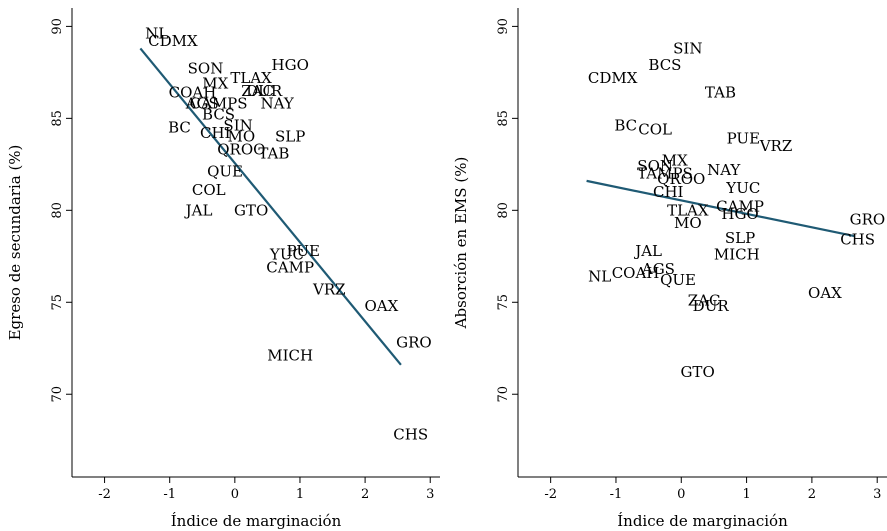  I want to click on fit-line, so click(720, 208).